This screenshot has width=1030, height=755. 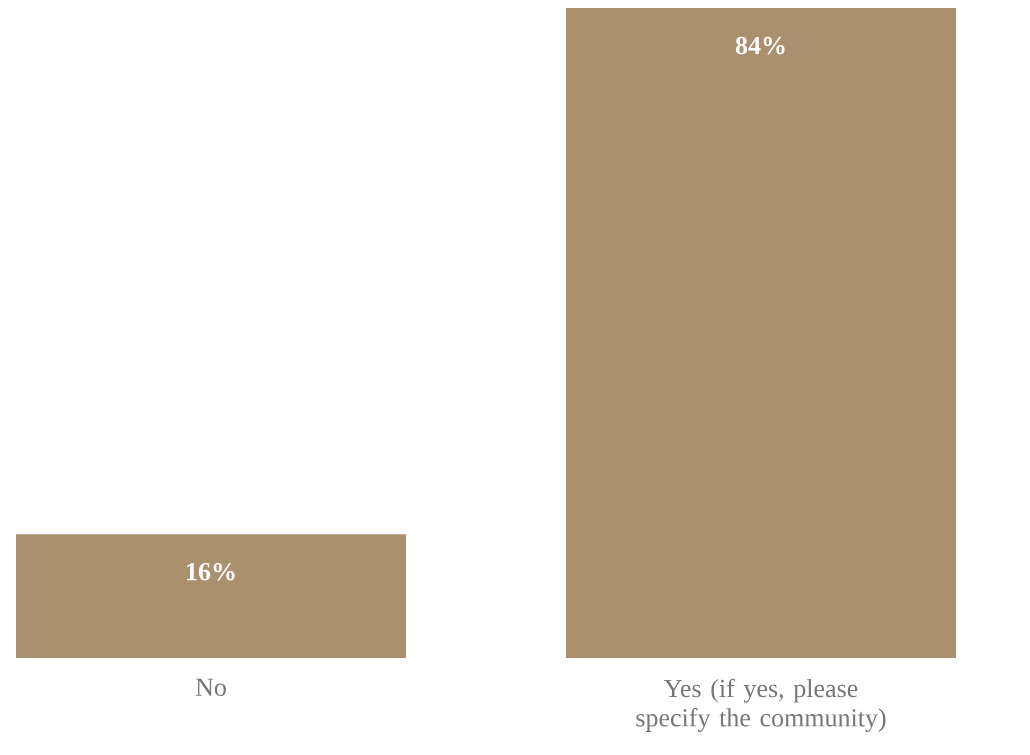 I want to click on x-tick-label: Yes (if yes, please specify the community), so click(x=761, y=705).